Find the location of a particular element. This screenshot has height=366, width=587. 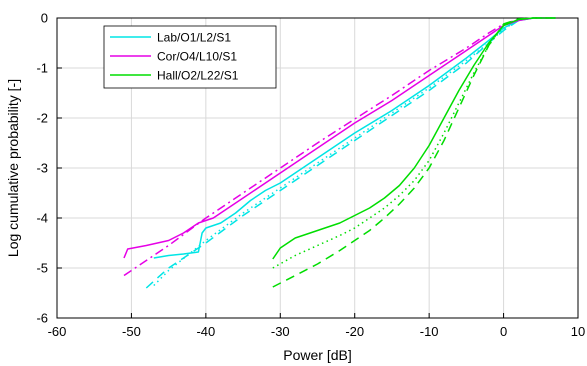

y-tick-label: -3 is located at coordinates (42, 168).